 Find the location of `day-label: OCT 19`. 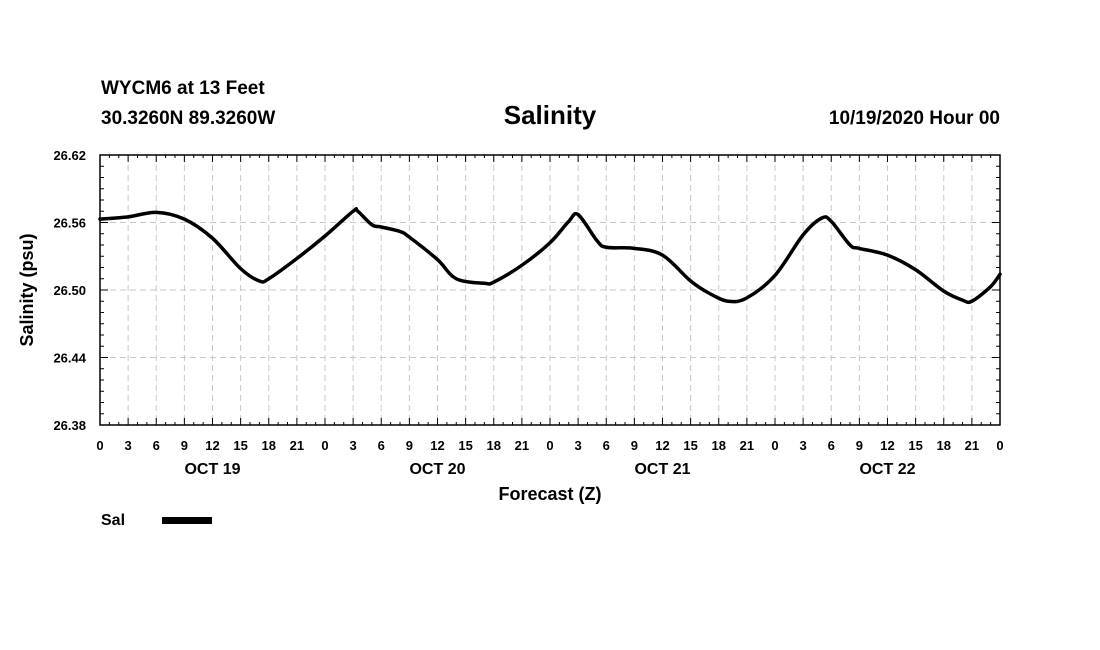

day-label: OCT 19 is located at coordinates (212, 469).